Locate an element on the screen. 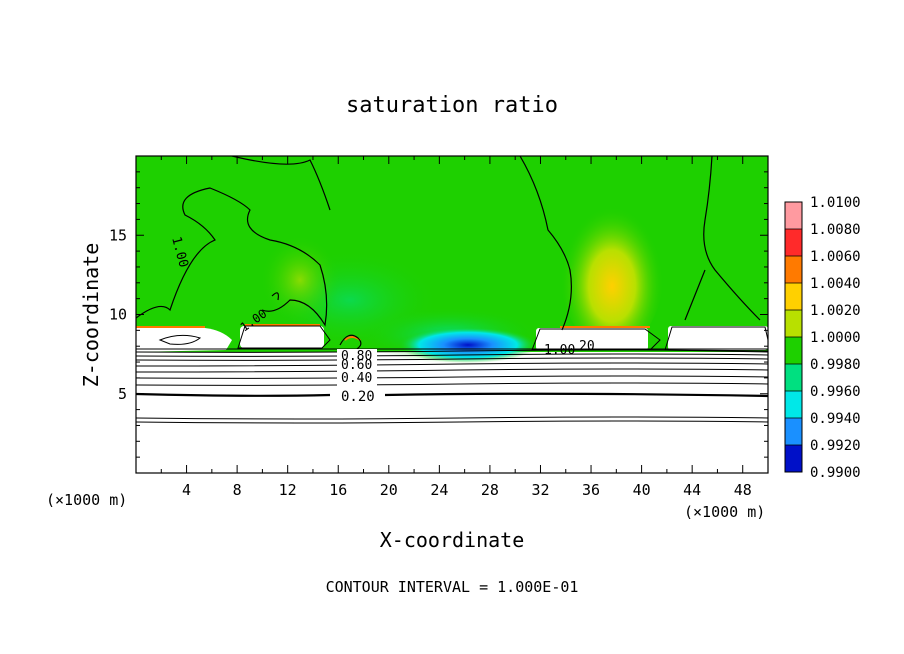  x-tick-label: 12 is located at coordinates (288, 490).